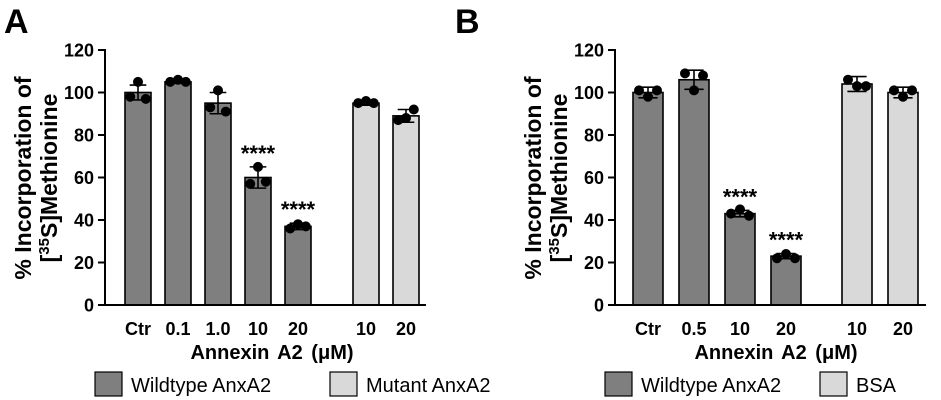 This screenshot has width=941, height=400. What do you see at coordinates (386, 217) in the screenshot?
I see `bar-series: 10 20` at bounding box center [386, 217].